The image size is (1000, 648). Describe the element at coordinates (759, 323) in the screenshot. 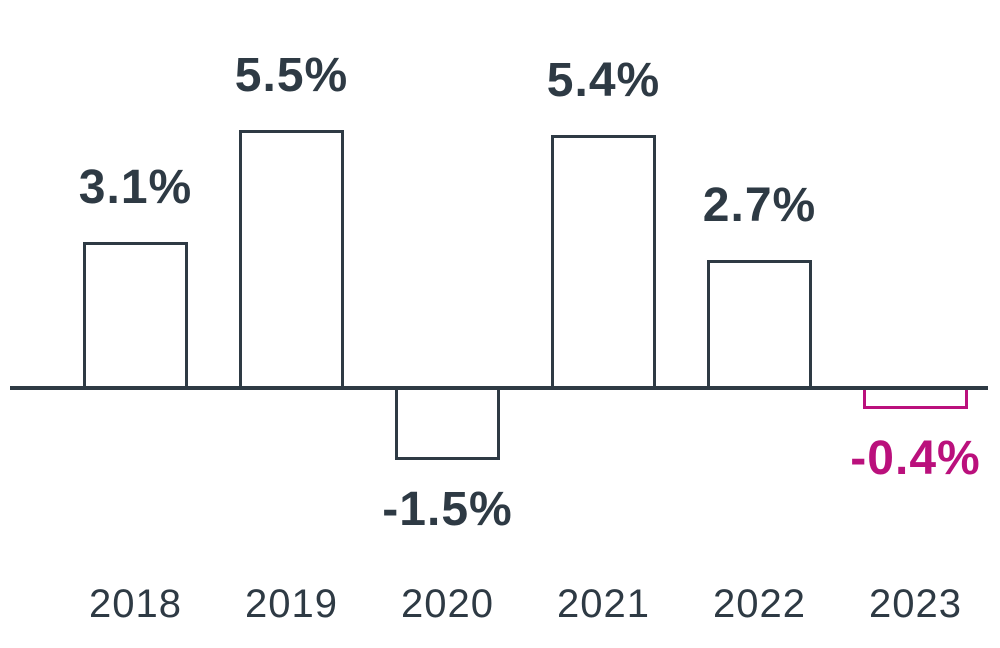

I see `bar-2022` at that location.